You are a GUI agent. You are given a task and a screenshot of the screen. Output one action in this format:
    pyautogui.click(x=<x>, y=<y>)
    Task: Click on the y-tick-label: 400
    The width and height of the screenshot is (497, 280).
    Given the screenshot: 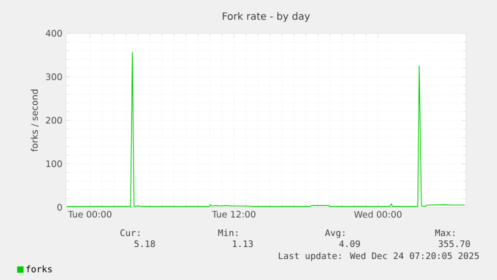 What is the action you would take?
    pyautogui.click(x=54, y=33)
    